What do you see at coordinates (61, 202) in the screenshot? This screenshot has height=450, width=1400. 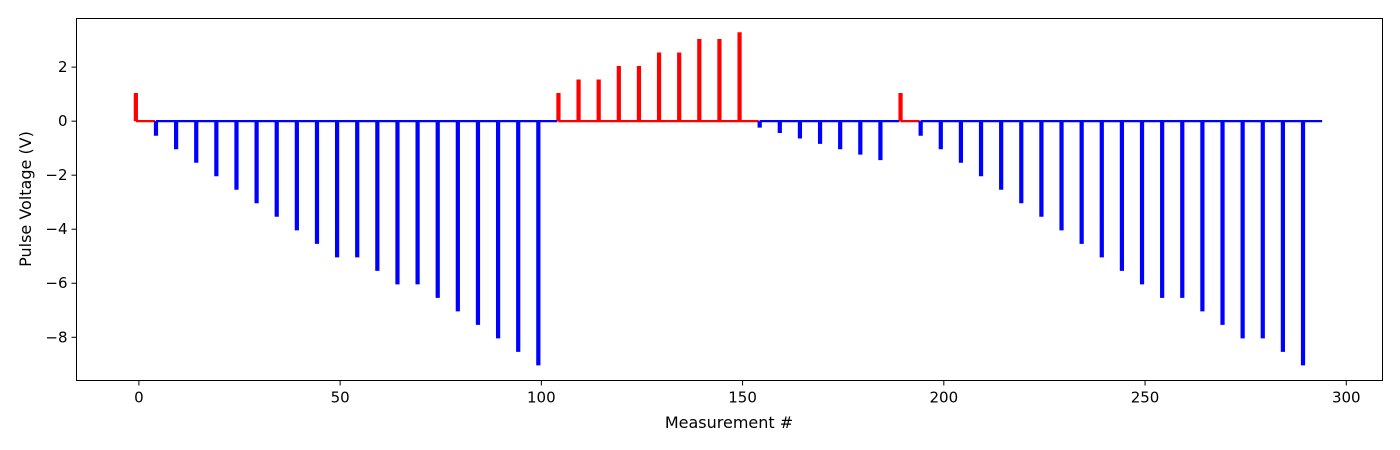 I see `y-axis-ticks: −8 −6 −4 −2 0 2` at bounding box center [61, 202].